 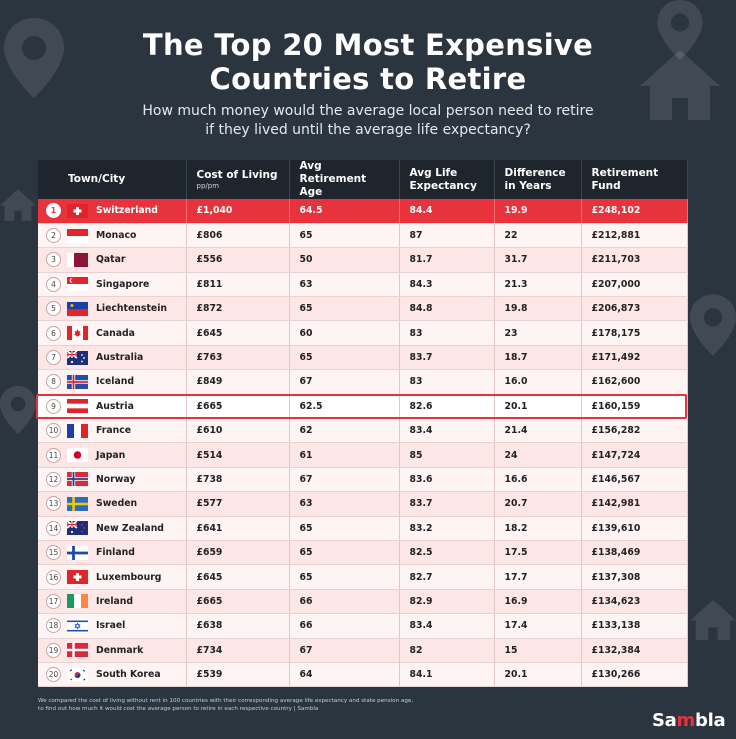 What do you see at coordinates (538, 309) in the screenshot?
I see `difference-cell: 19.8` at bounding box center [538, 309].